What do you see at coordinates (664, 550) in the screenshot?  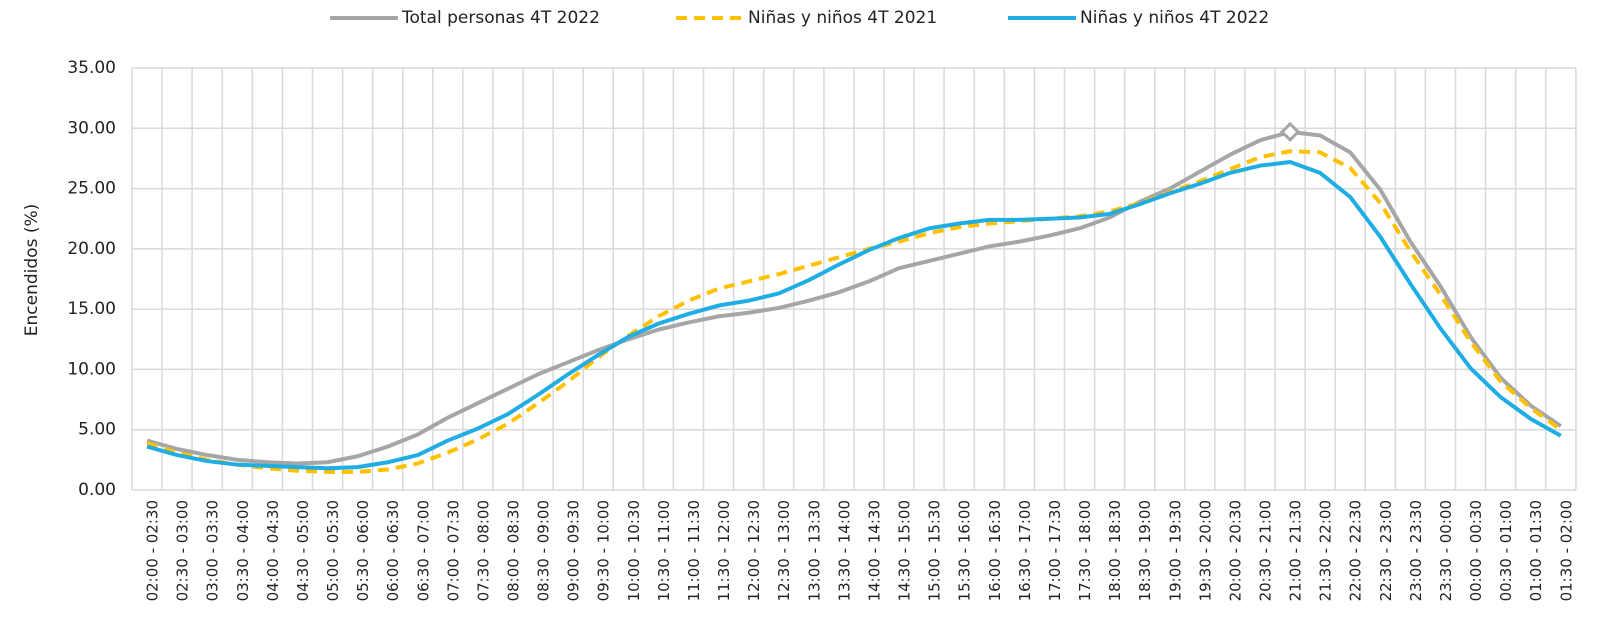 I see `x-tick-label: 10:30 - 11:00` at bounding box center [664, 550].